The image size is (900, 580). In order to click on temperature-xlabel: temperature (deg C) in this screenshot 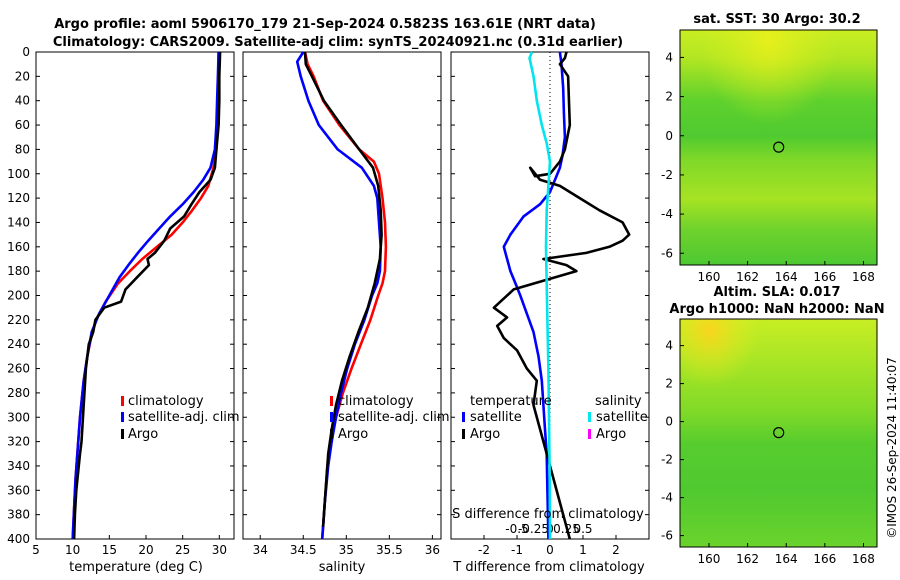, I will do `click(136, 567)`.